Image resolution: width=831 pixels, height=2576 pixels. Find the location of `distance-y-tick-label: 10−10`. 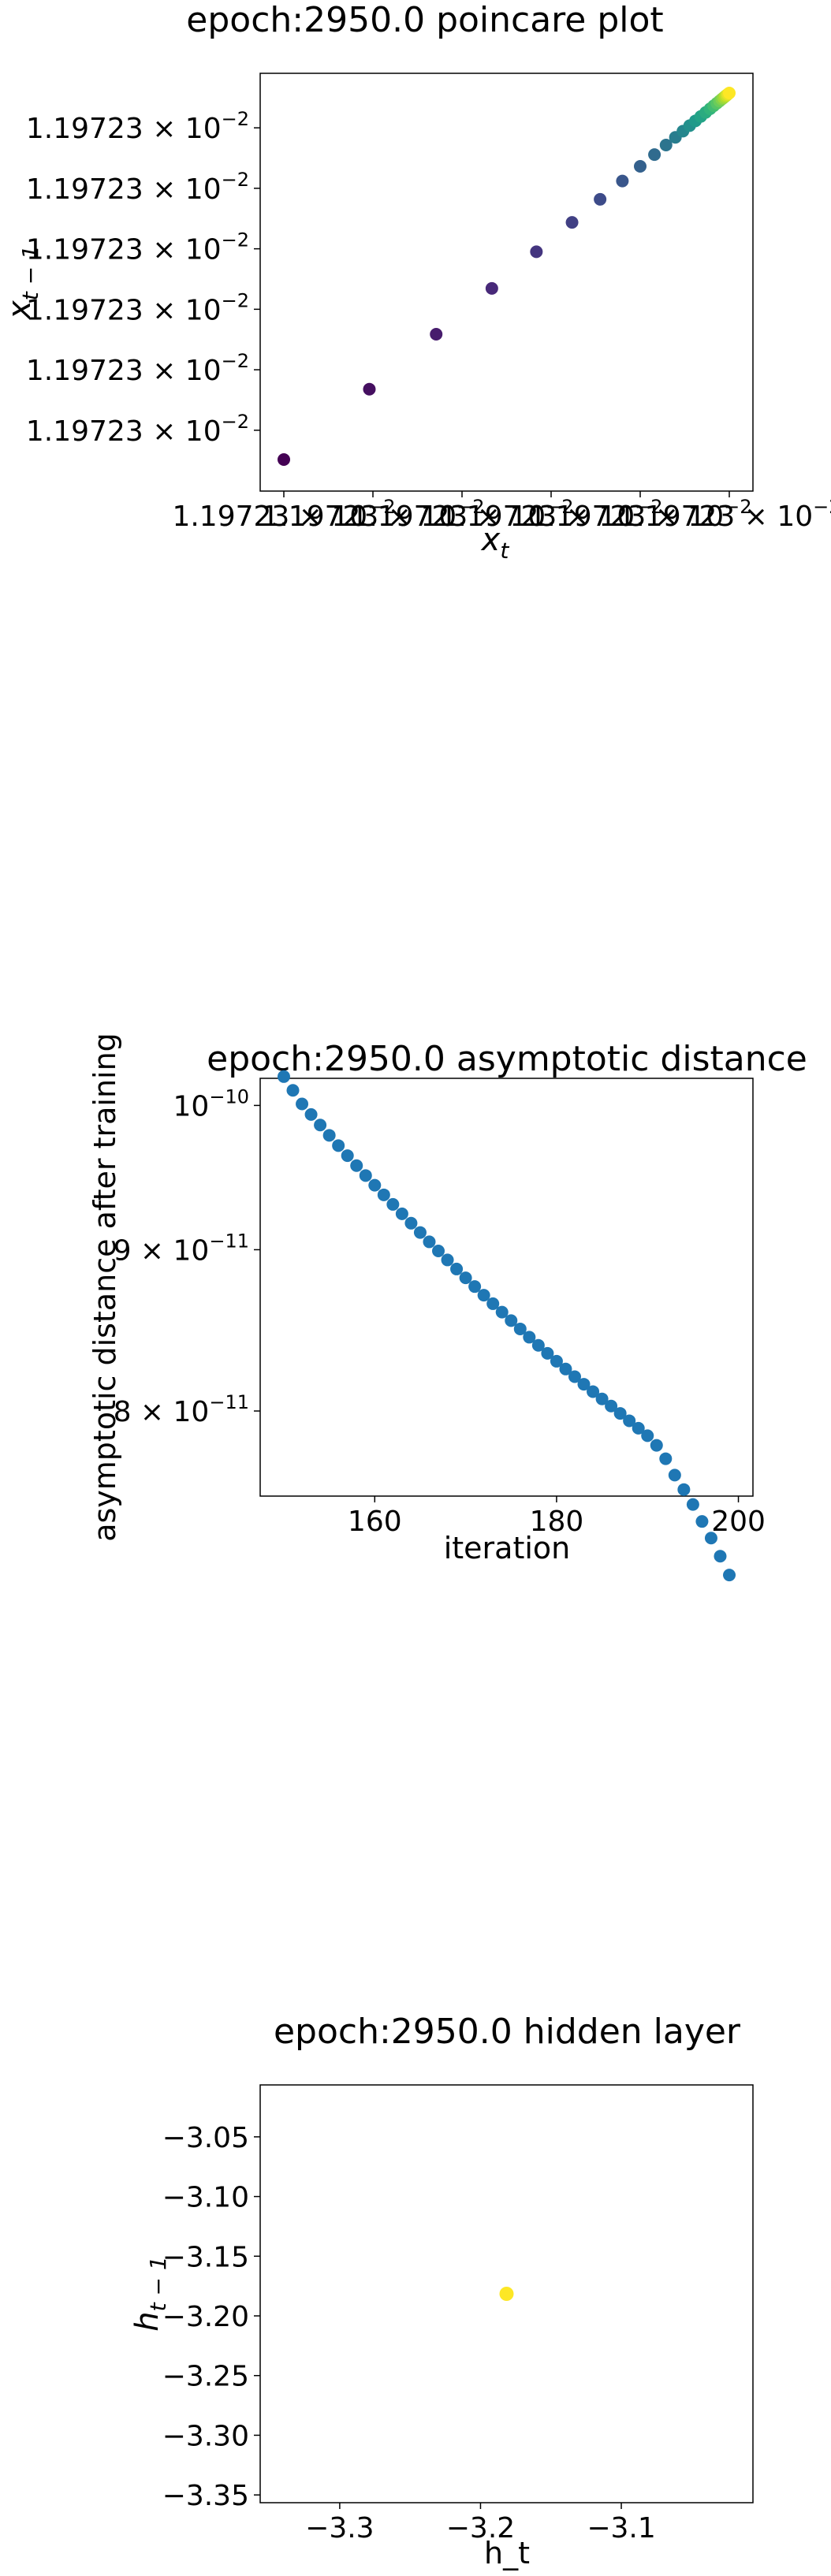

distance-y-tick-label: 10−10 is located at coordinates (211, 1103).